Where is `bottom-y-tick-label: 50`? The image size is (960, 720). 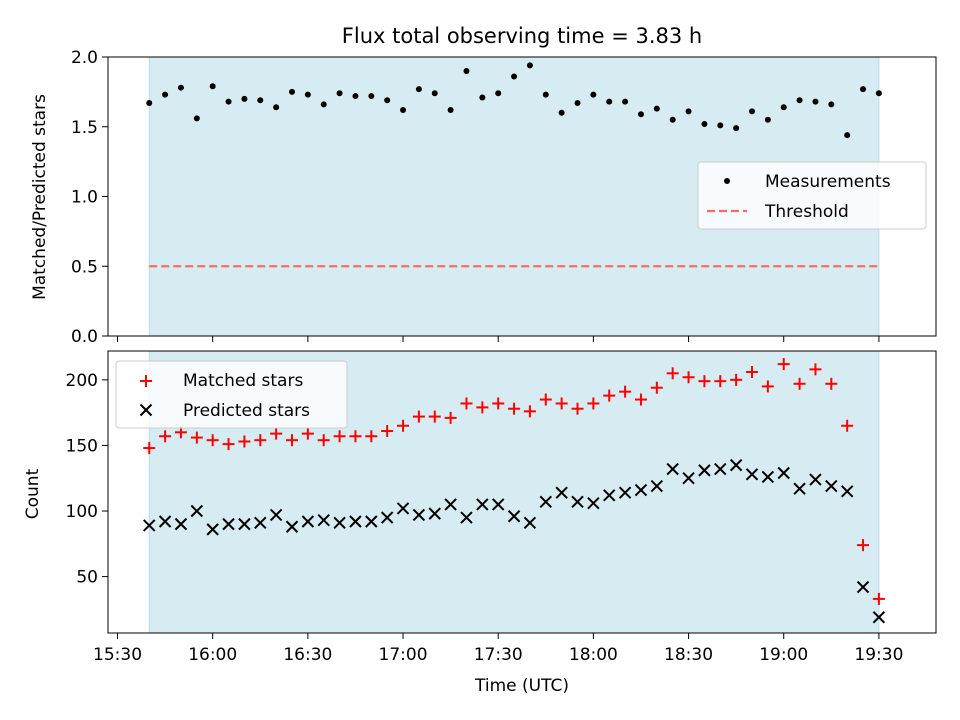 bottom-y-tick-label: 50 is located at coordinates (87, 578).